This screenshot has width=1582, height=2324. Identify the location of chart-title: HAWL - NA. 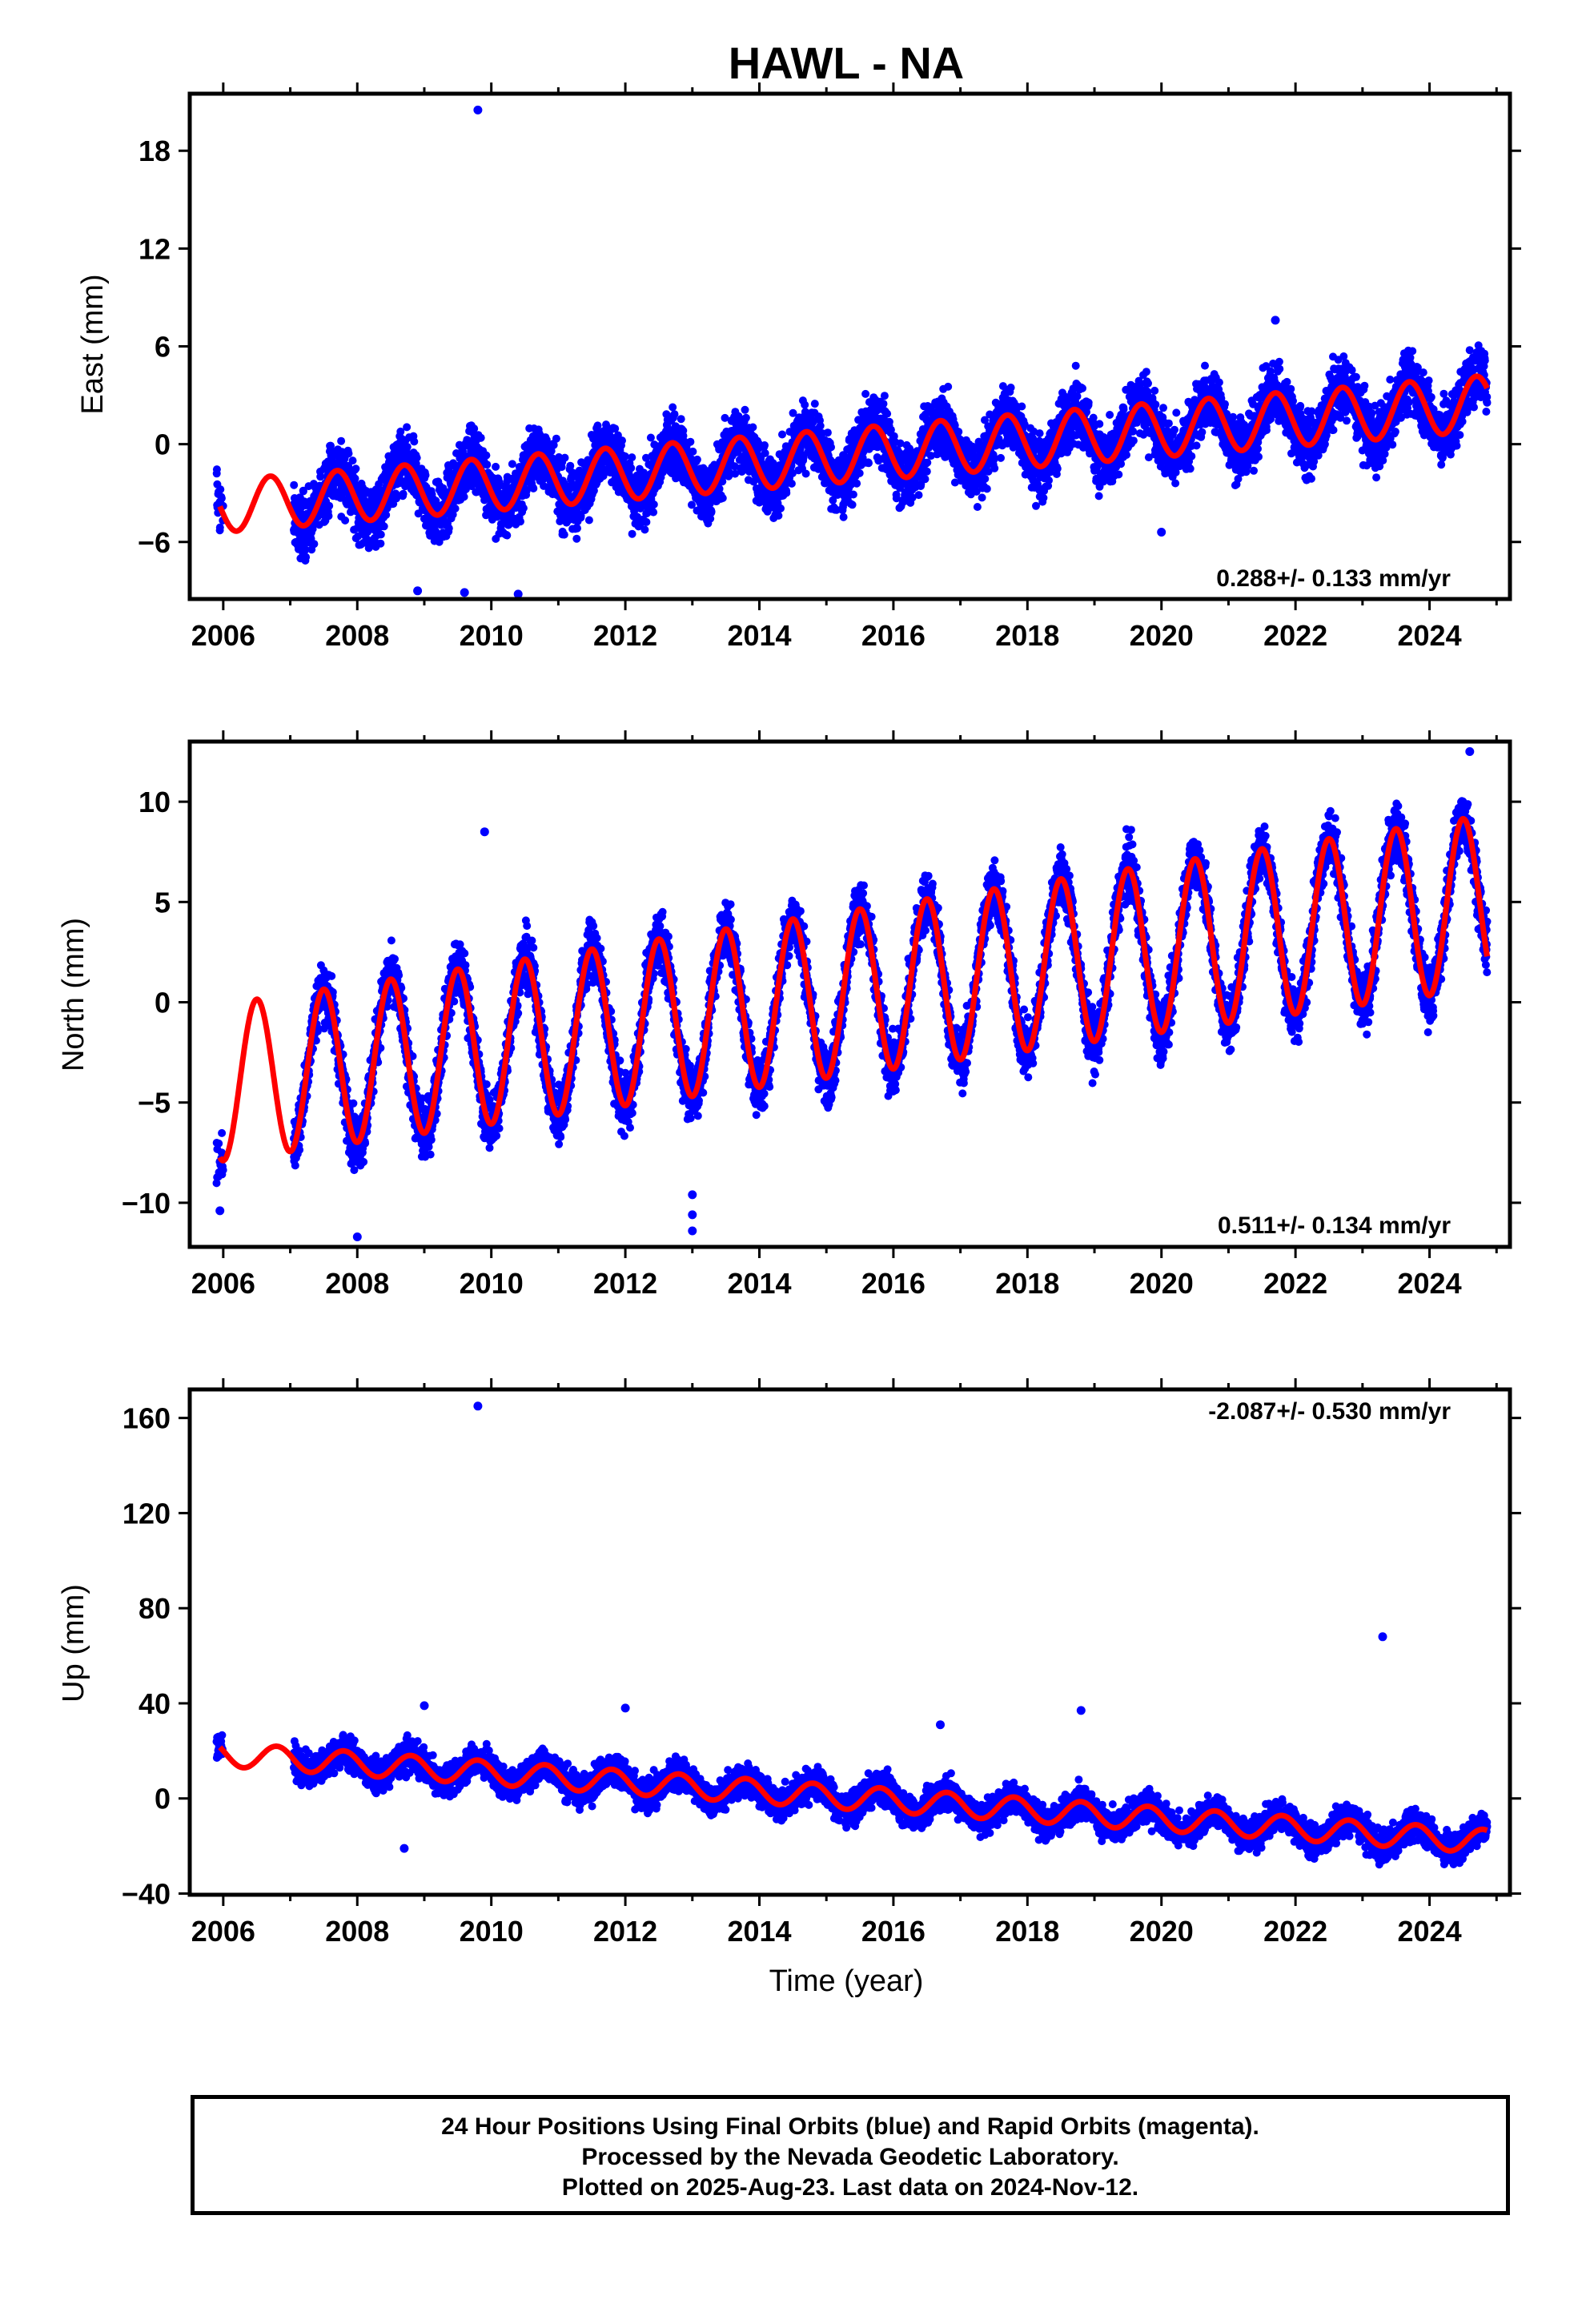
(847, 63).